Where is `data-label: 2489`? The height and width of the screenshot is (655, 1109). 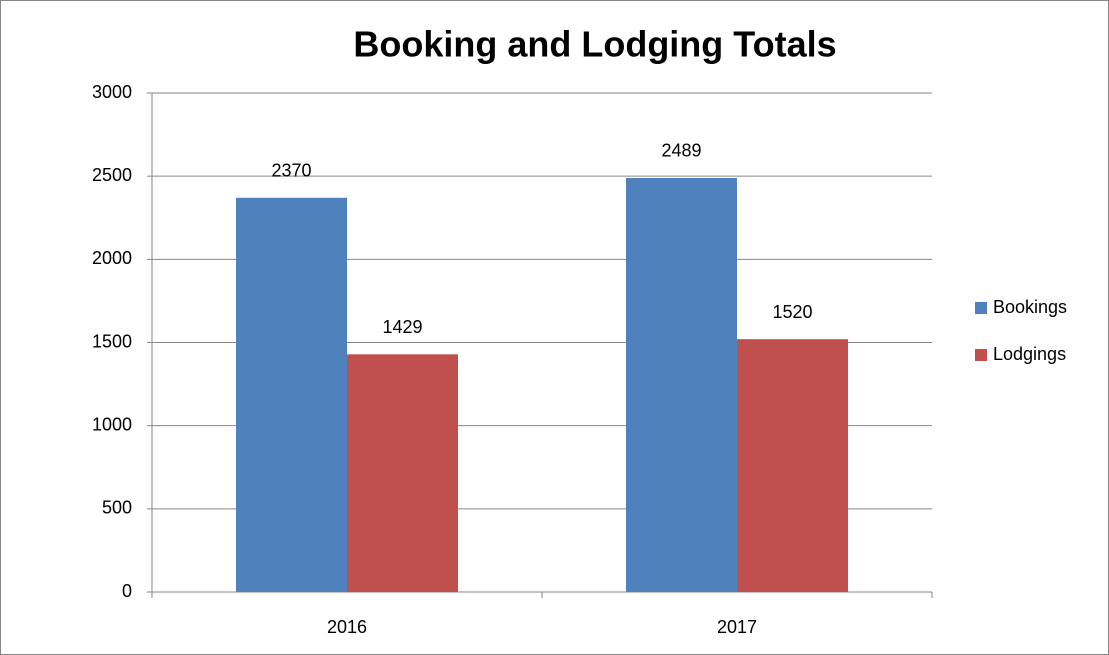 data-label: 2489 is located at coordinates (681, 151).